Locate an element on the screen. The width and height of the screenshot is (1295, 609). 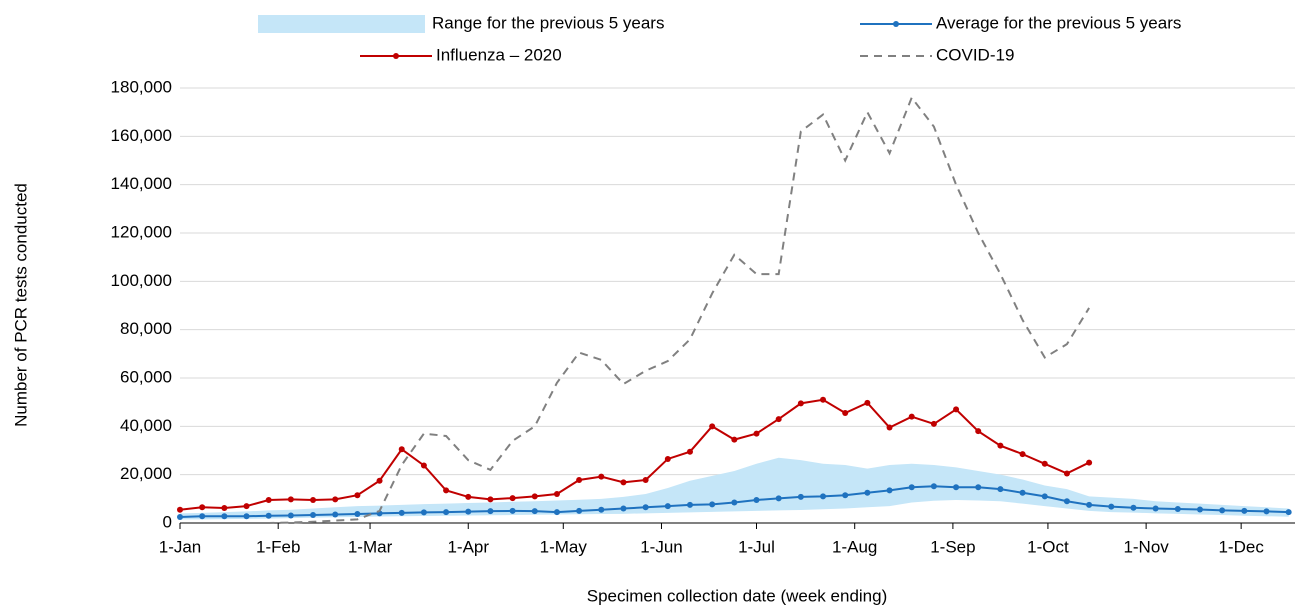
legend-swatch is located at coordinates (341, 24).